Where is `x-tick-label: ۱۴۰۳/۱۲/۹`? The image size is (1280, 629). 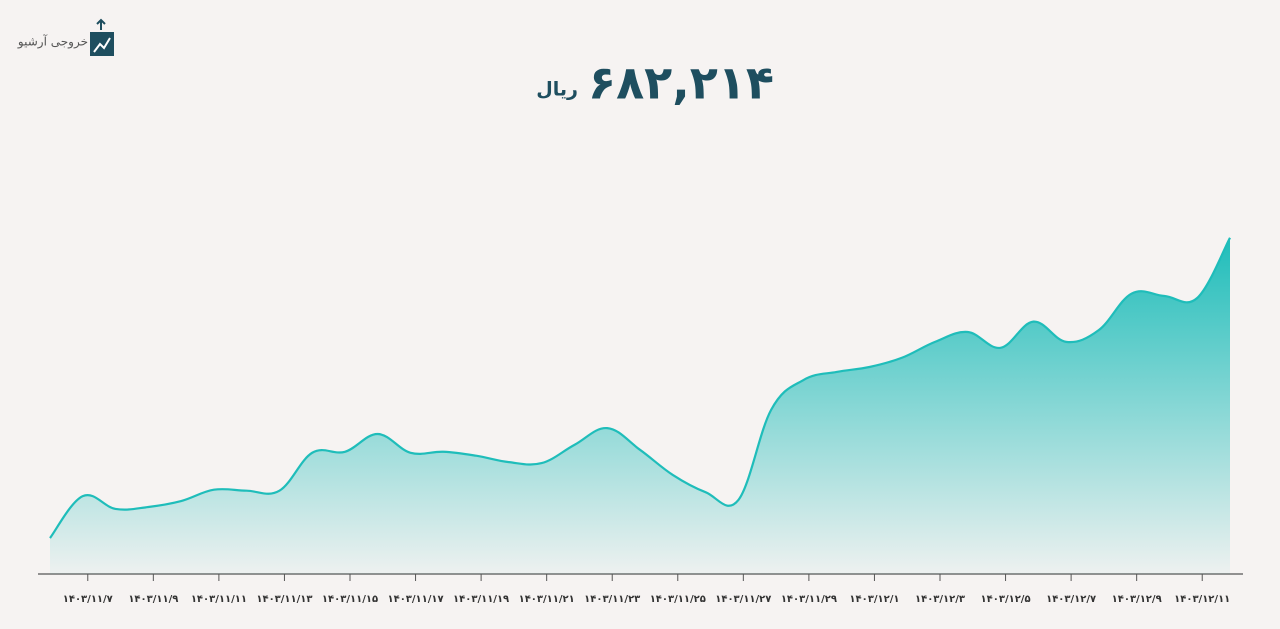 x-tick-label: ۱۴۰۳/۱۲/۹ is located at coordinates (1137, 599).